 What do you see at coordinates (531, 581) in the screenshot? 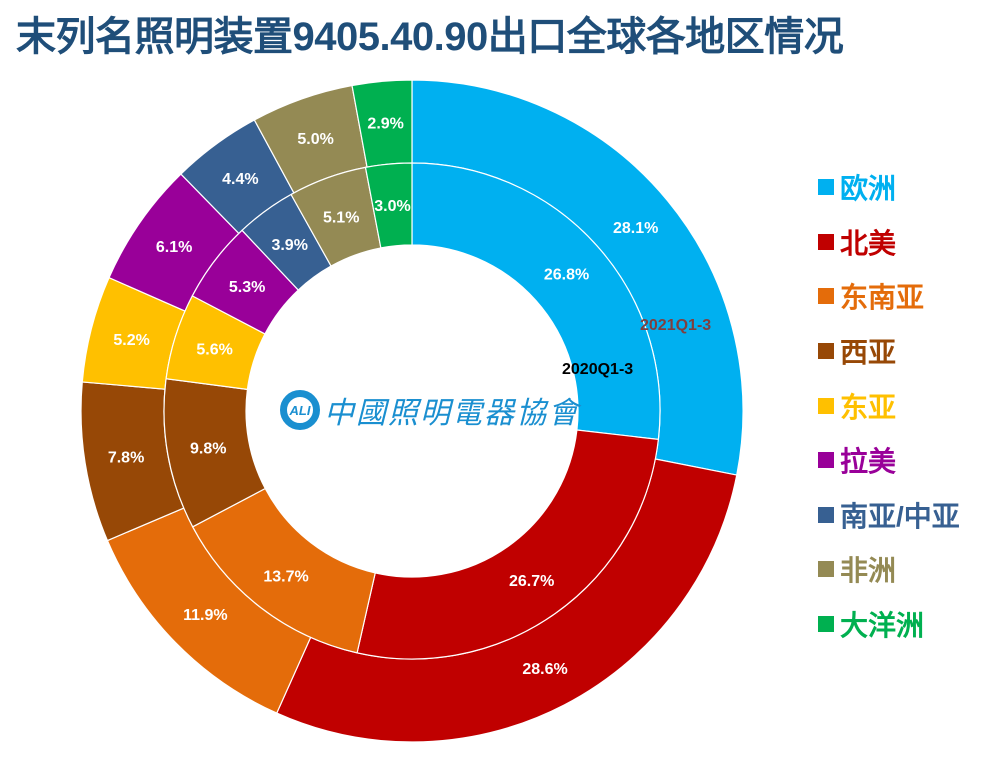
I see `data-label-inner-1: 26.7%` at bounding box center [531, 581].